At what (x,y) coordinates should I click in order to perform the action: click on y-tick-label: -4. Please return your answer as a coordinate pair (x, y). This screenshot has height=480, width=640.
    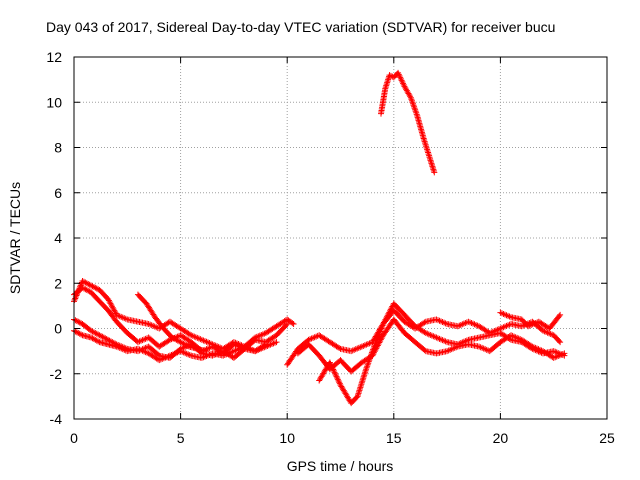
    Looking at the image, I should click on (56, 419).